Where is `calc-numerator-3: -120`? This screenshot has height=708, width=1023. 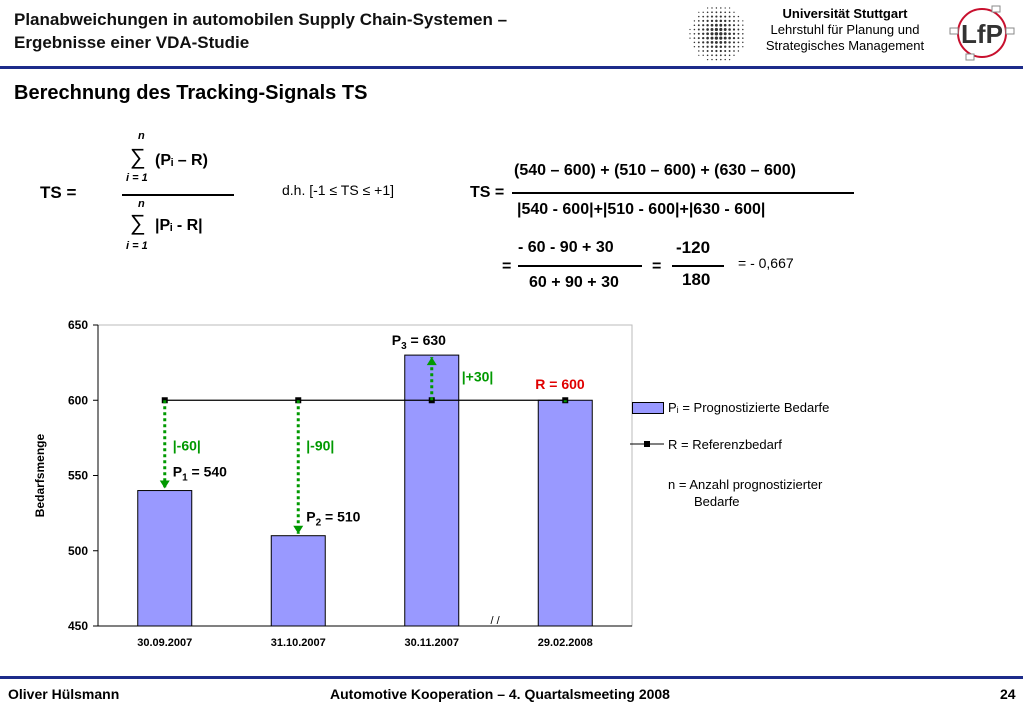 calc-numerator-3: -120 is located at coordinates (693, 247).